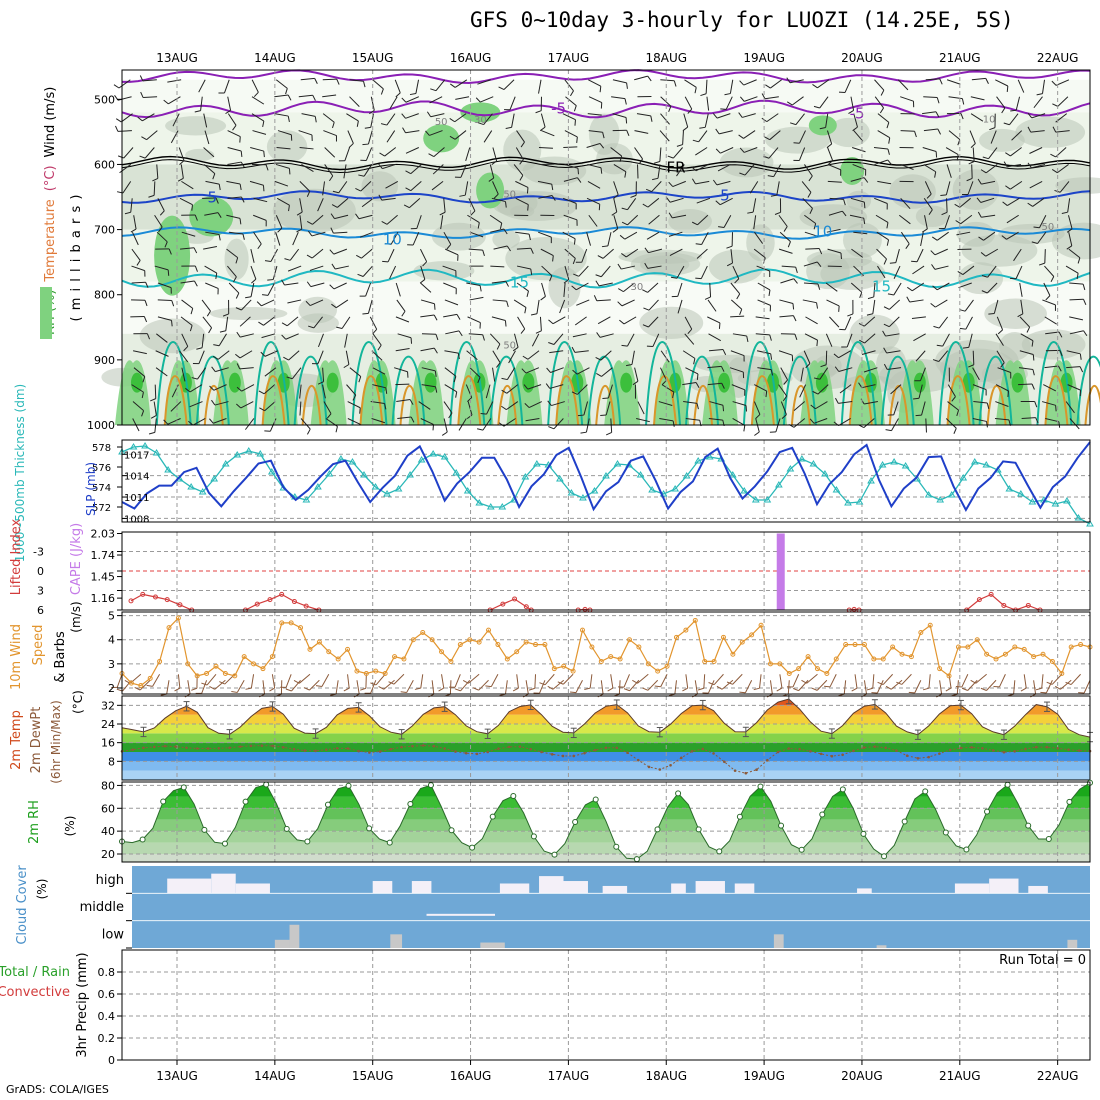  What do you see at coordinates (862, 1076) in the screenshot?
I see `bottom-date-label: 20AUG` at bounding box center [862, 1076].